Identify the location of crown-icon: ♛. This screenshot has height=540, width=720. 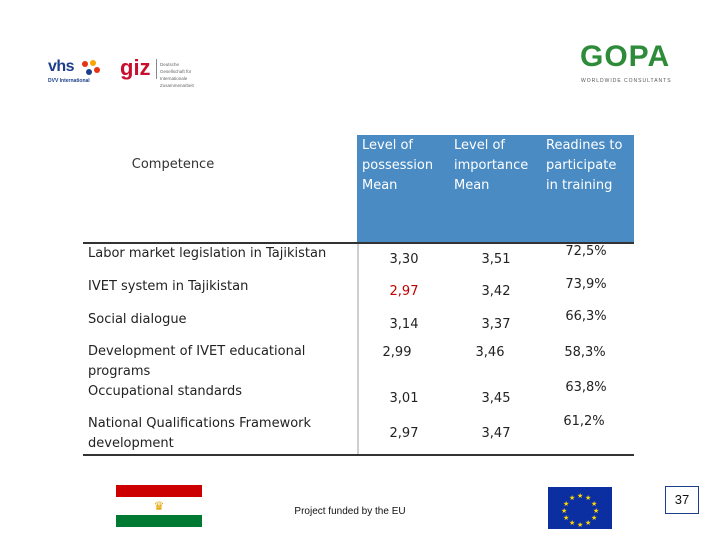
(159, 506).